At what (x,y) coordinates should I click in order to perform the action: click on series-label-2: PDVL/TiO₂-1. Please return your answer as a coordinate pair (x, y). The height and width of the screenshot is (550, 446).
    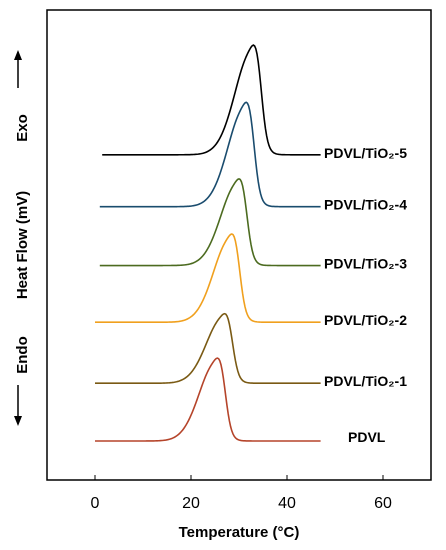
    Looking at the image, I should click on (365, 381).